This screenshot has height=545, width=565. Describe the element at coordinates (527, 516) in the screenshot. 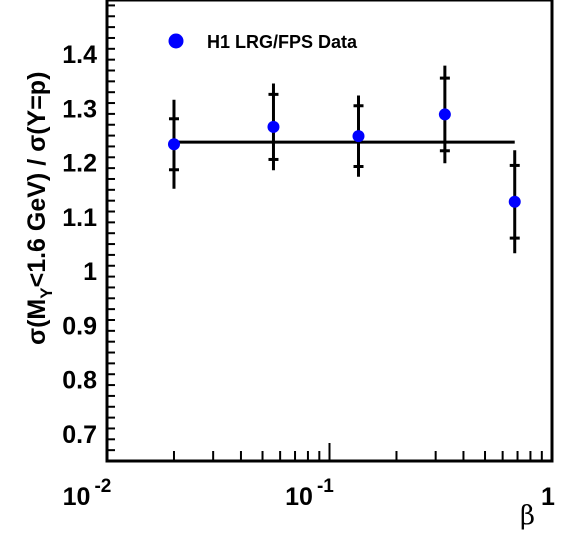

I see `x-axis-title: β` at that location.